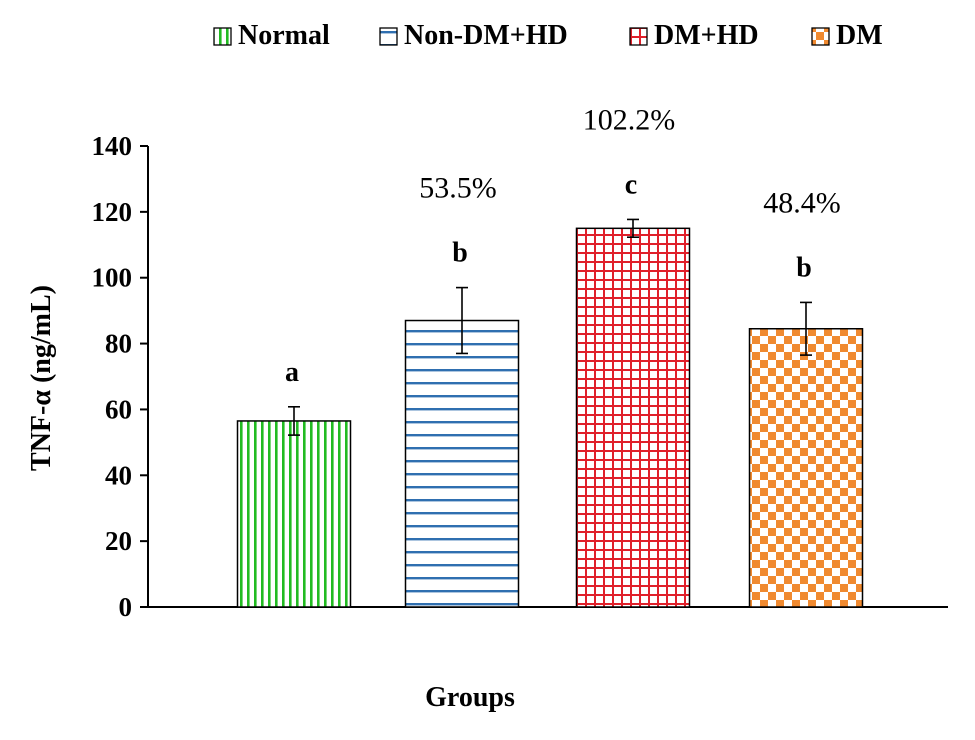 The image size is (975, 740). I want to click on bar-non-dm-hd, so click(462, 463).